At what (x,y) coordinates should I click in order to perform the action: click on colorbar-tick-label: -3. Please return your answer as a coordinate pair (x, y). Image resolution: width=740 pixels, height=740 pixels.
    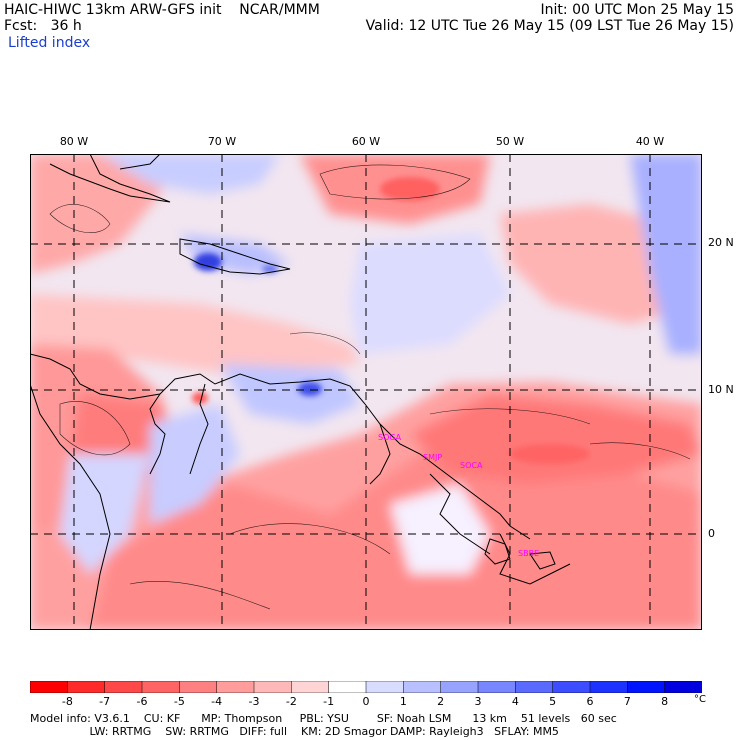
    Looking at the image, I should click on (254, 701).